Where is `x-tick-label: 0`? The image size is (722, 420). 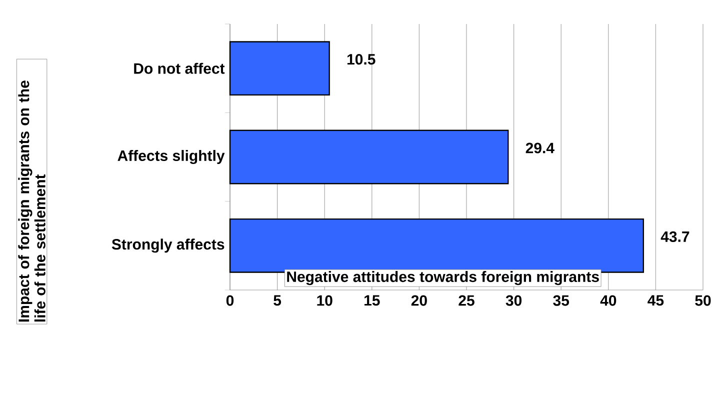 x-tick-label: 0 is located at coordinates (230, 300).